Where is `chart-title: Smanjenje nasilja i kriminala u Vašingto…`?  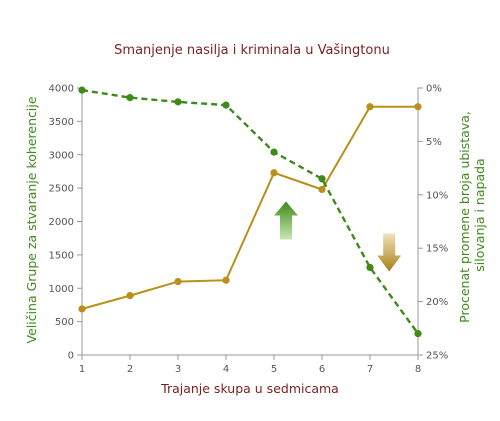
chart-title: Smanjenje nasilja i kriminala u Vašingto… is located at coordinates (252, 50).